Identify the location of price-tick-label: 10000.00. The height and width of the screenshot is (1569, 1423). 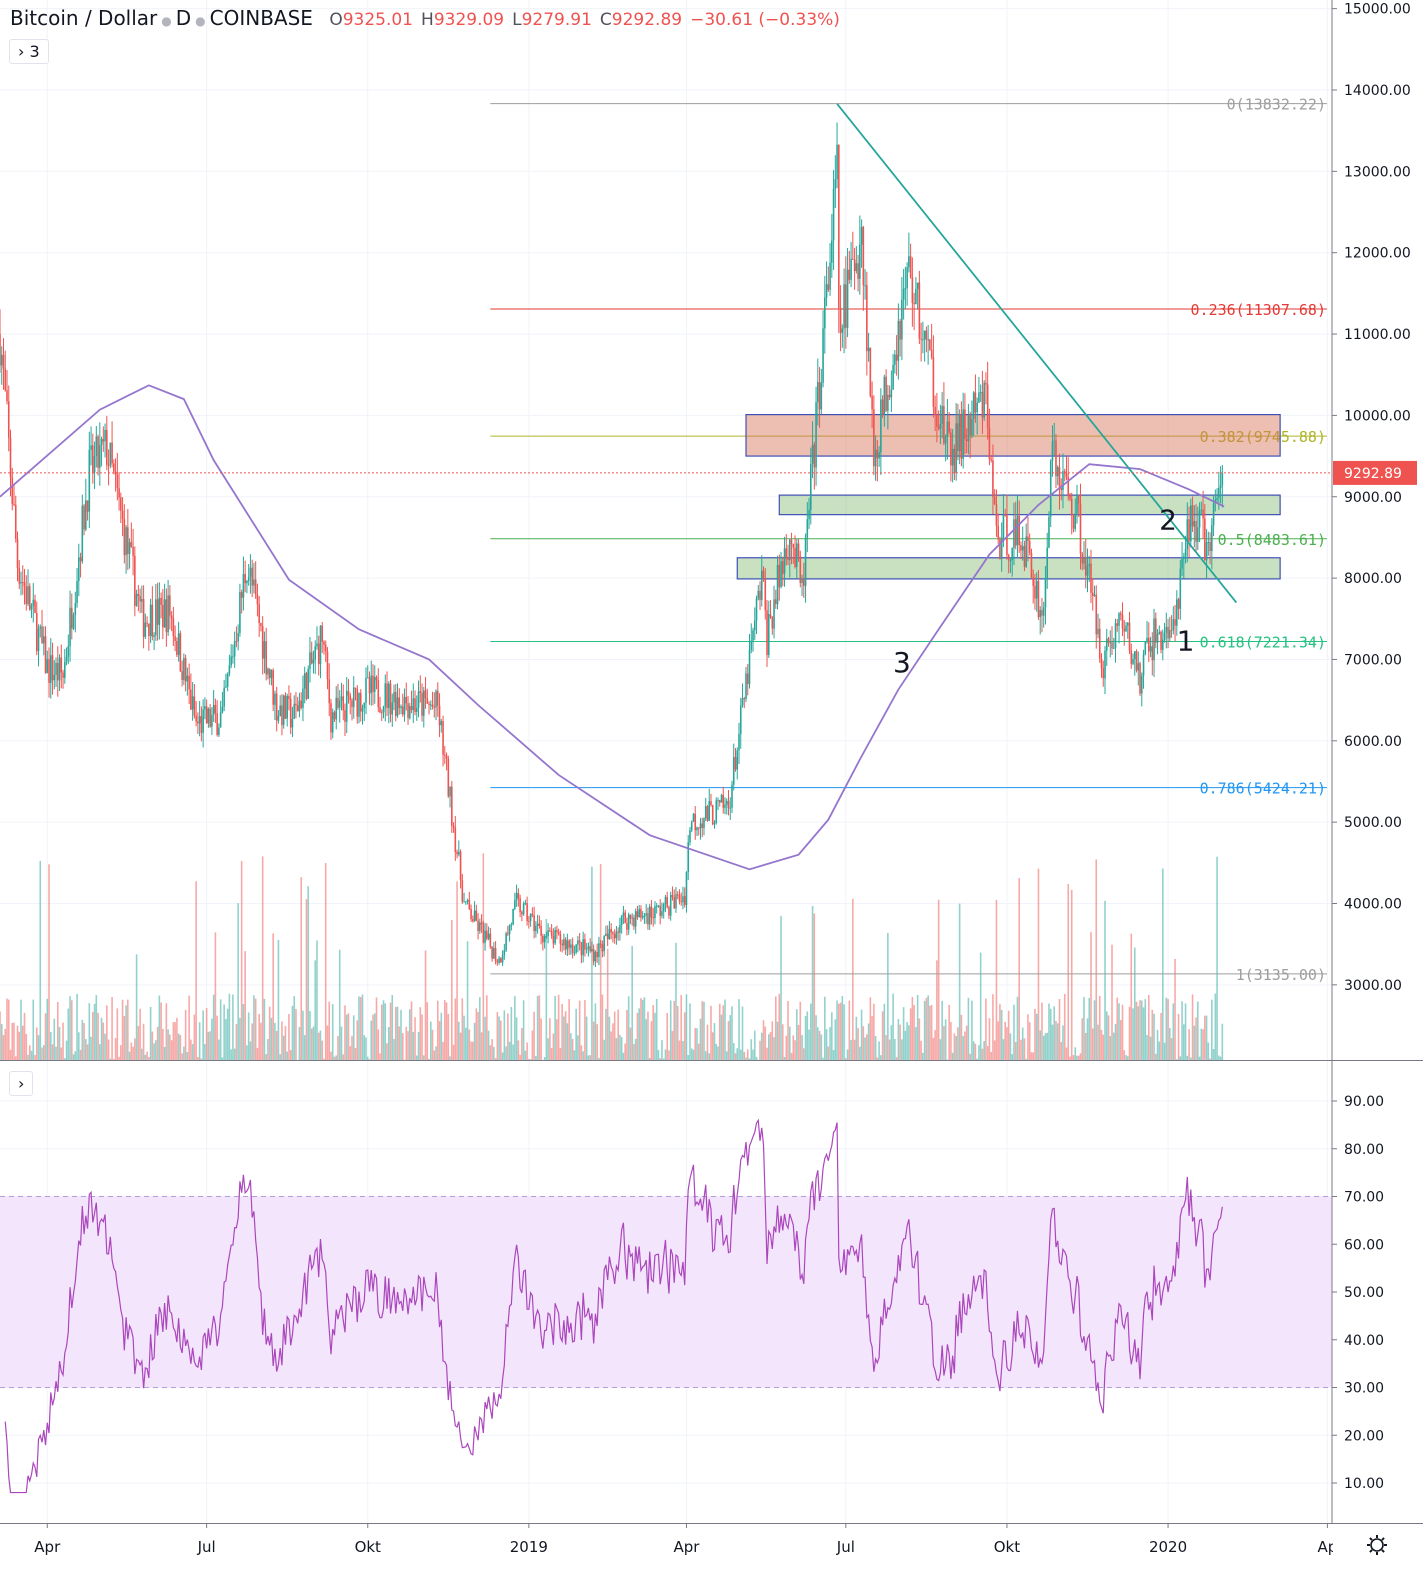
(1377, 416).